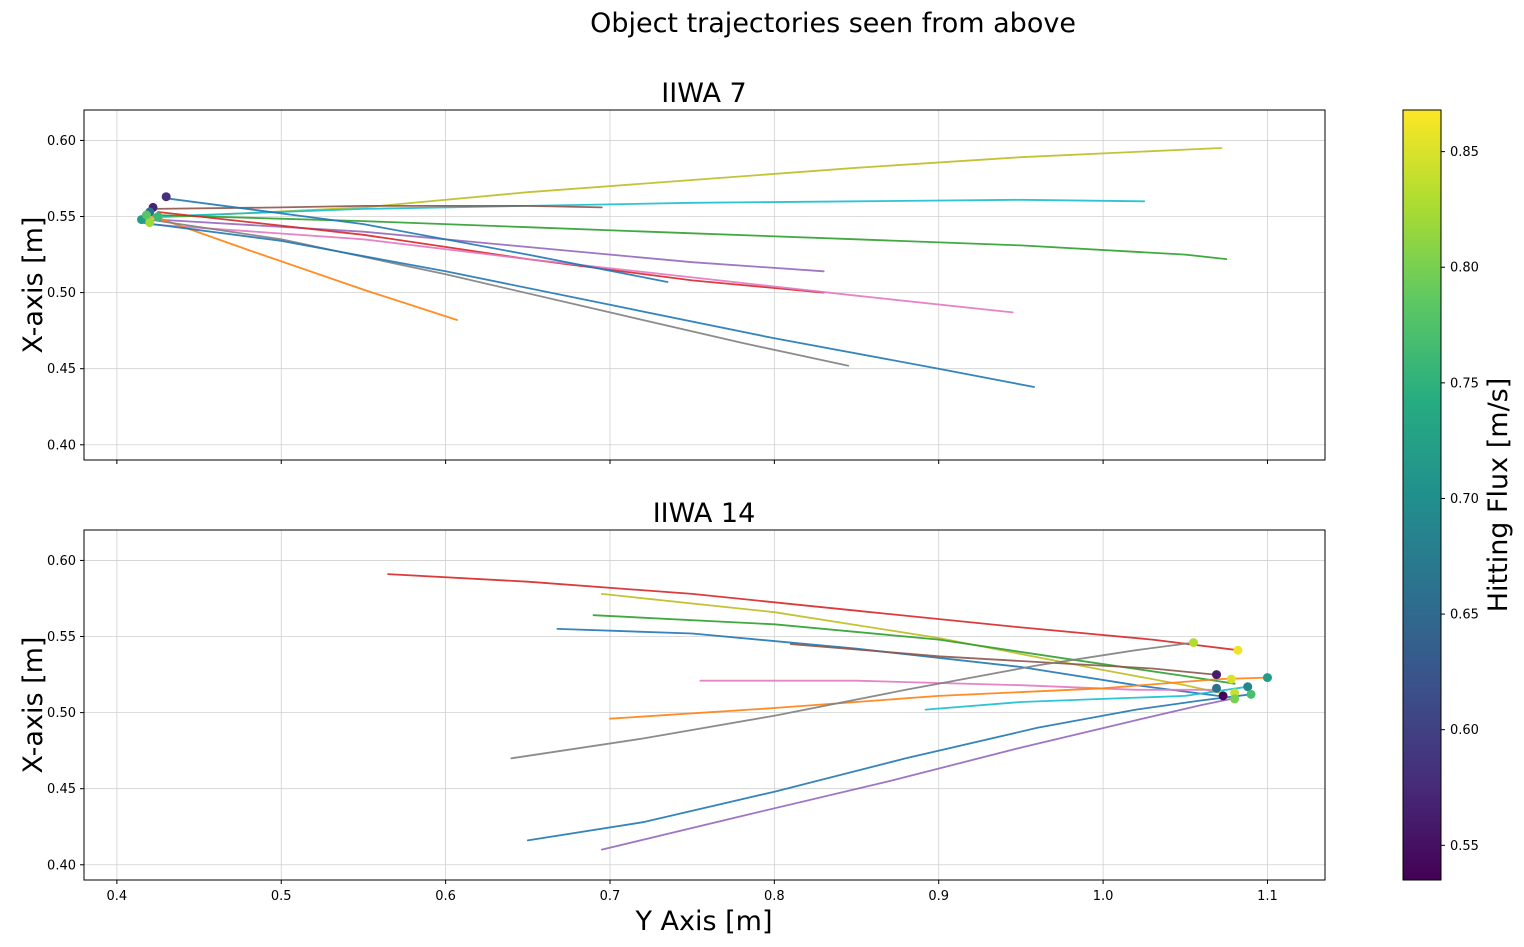 The image size is (1524, 947). Describe the element at coordinates (445, 896) in the screenshot. I see `x-tick-label: 0.6` at that location.